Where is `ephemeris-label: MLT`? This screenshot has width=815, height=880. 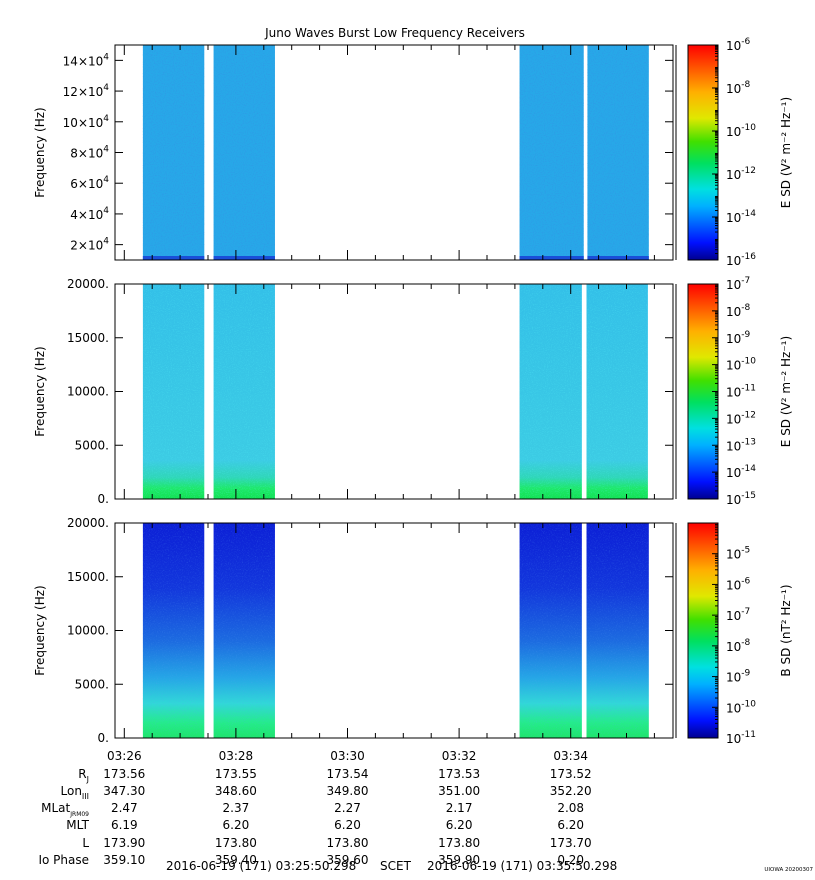 ephemeris-label: MLT is located at coordinates (77, 825).